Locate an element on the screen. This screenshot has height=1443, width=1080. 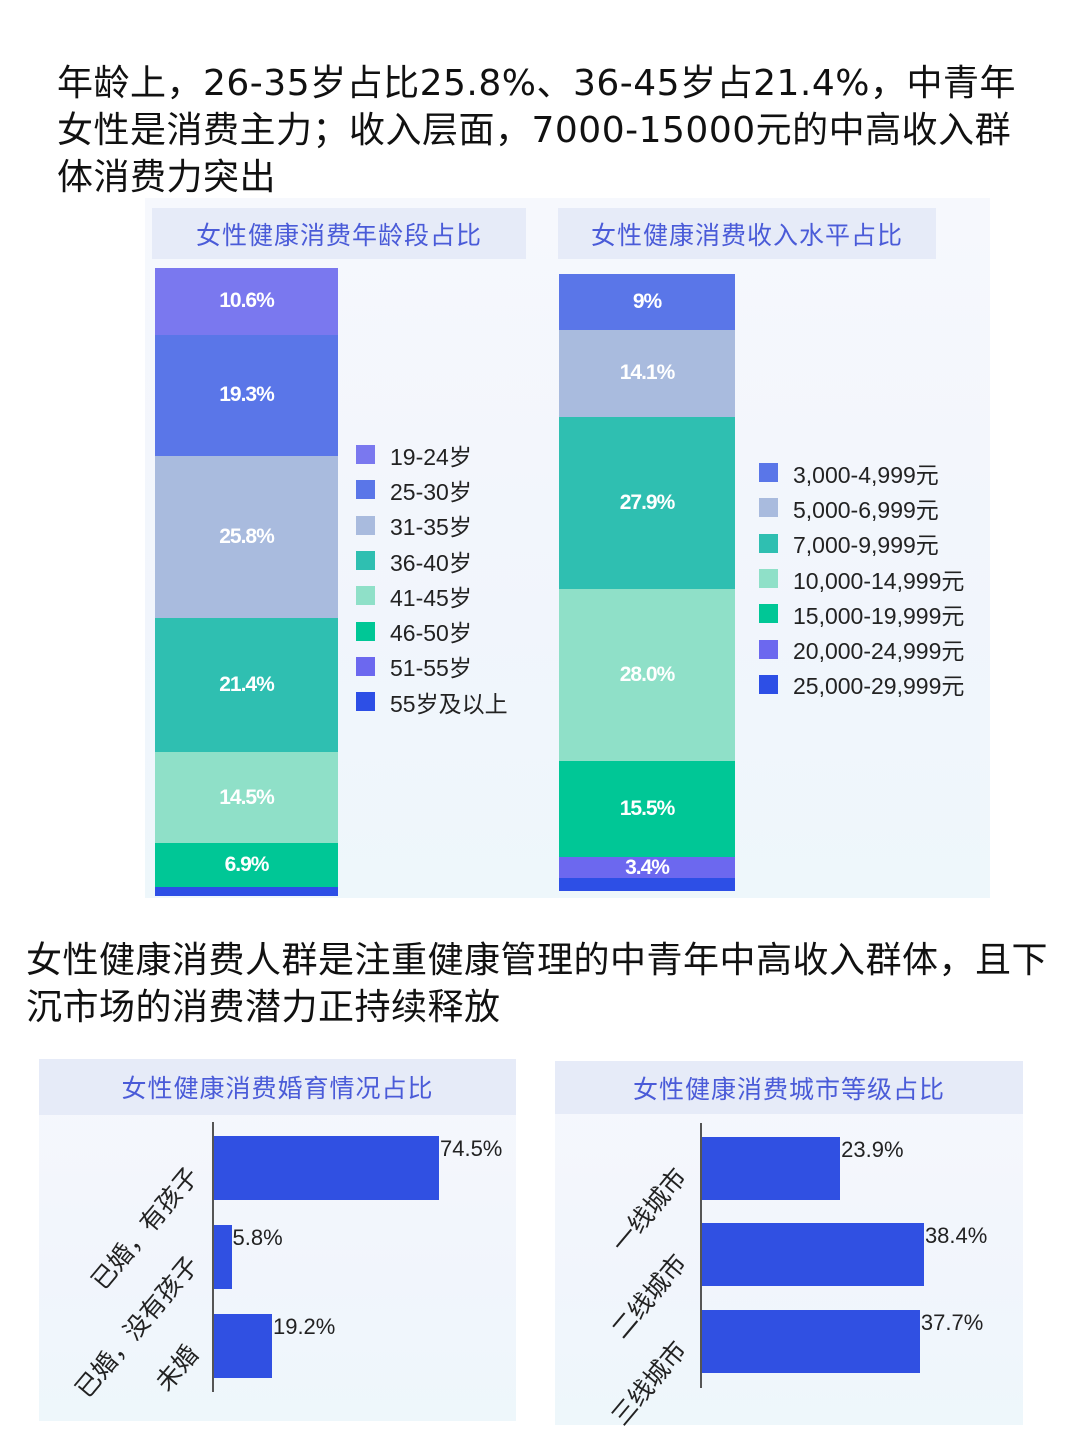
bar-segment: 14.1% is located at coordinates (647, 373).